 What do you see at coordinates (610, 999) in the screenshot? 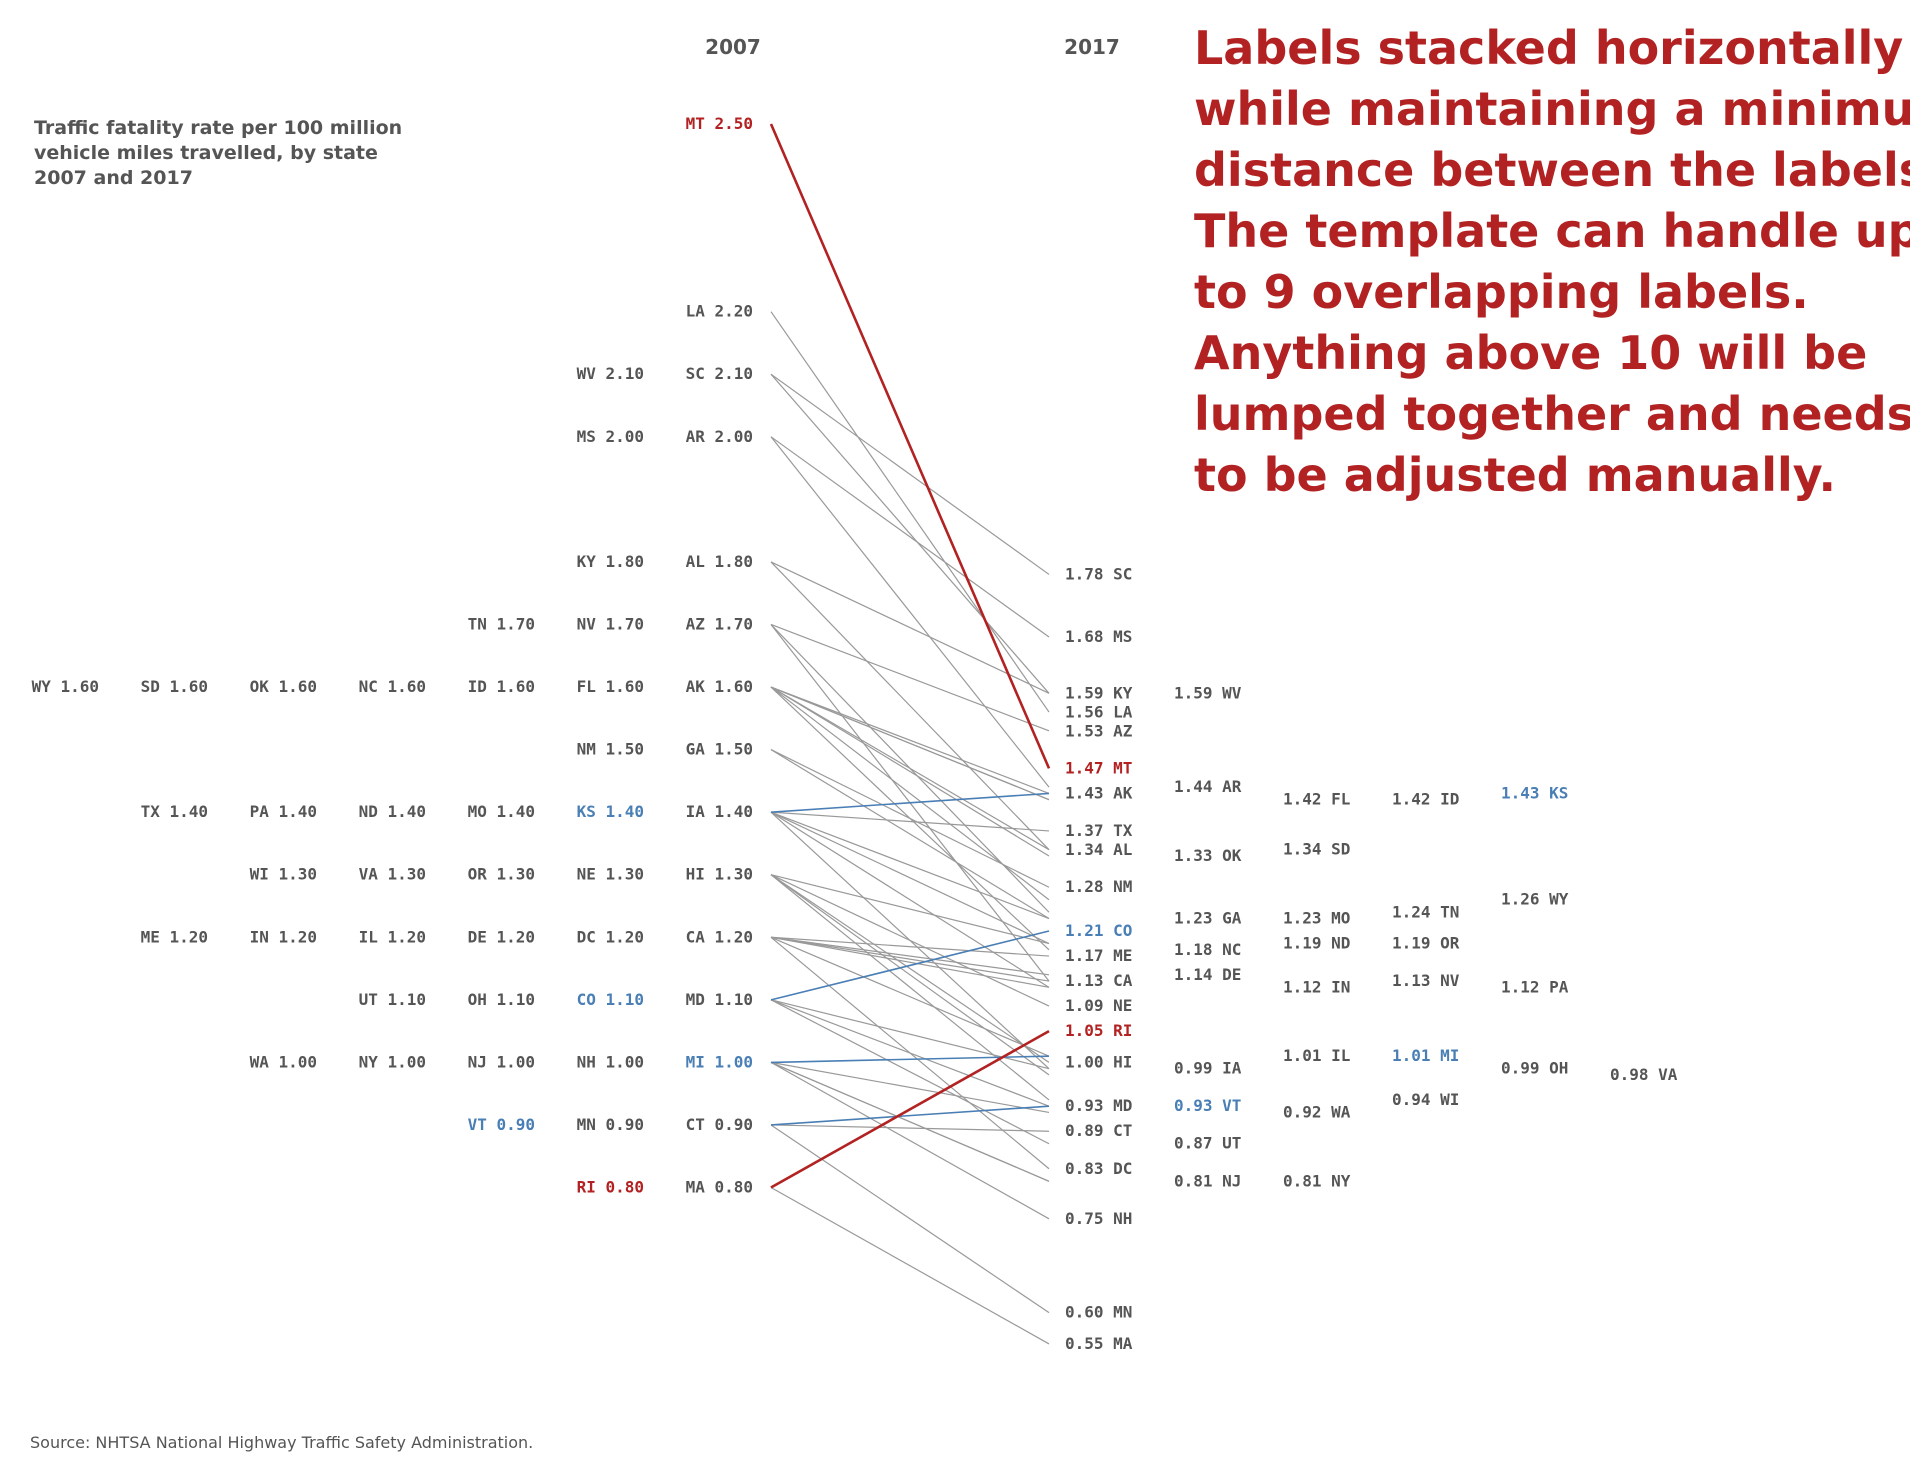
I see `label-2007-co: CO 1.10` at bounding box center [610, 999].